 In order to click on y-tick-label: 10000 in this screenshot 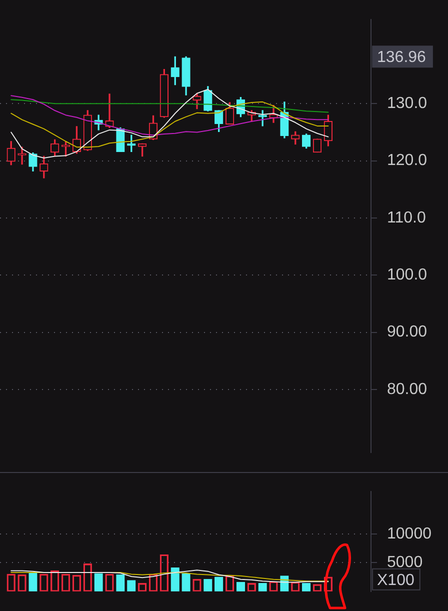, I will do `click(409, 533)`.